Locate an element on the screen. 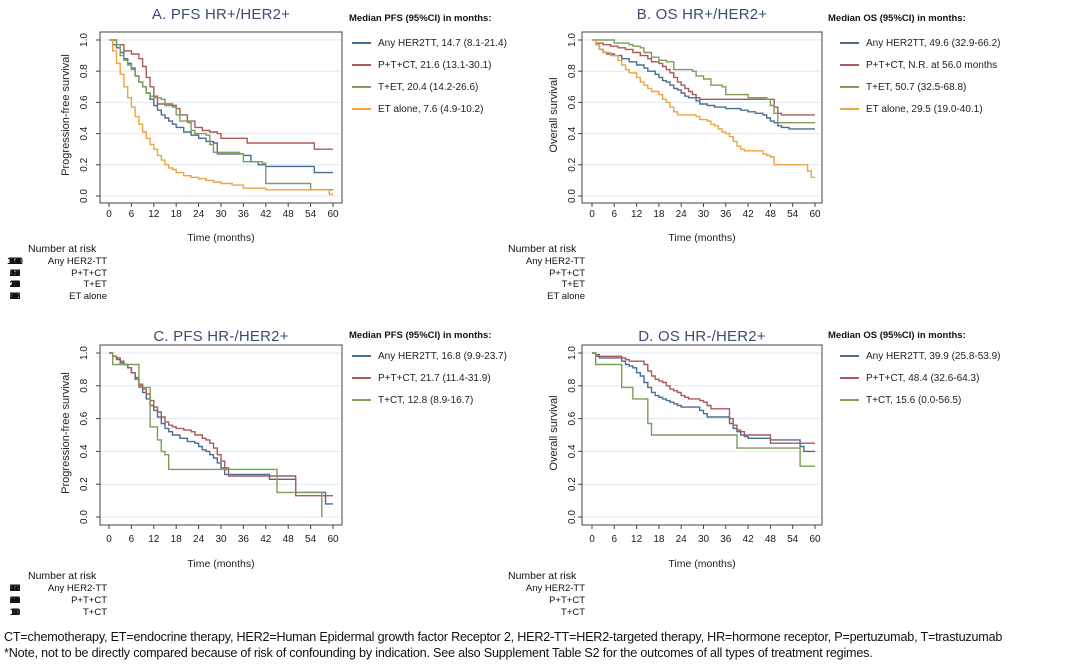 The width and height of the screenshot is (1080, 666). panel-d-y-axis-label: Overall survival is located at coordinates (554, 433).